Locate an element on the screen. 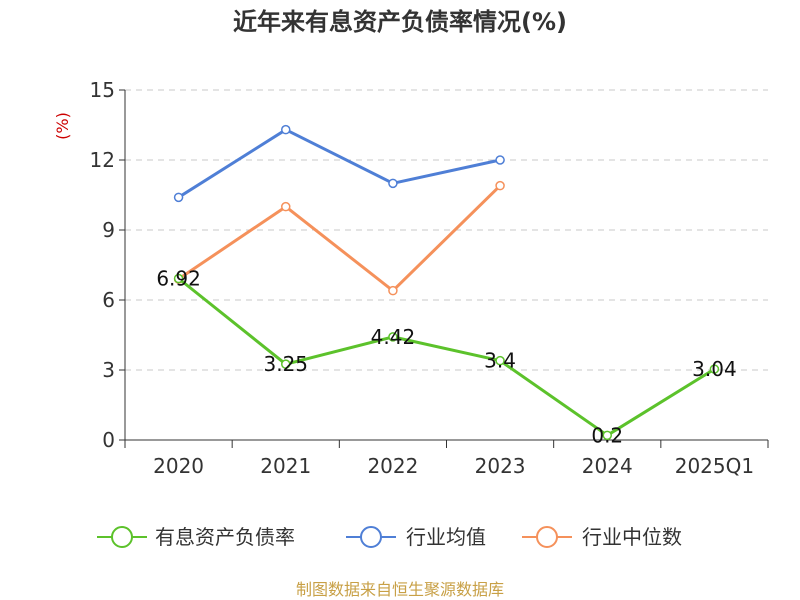 The image size is (800, 600). x-tick-label-2022: 2022 is located at coordinates (392, 466).